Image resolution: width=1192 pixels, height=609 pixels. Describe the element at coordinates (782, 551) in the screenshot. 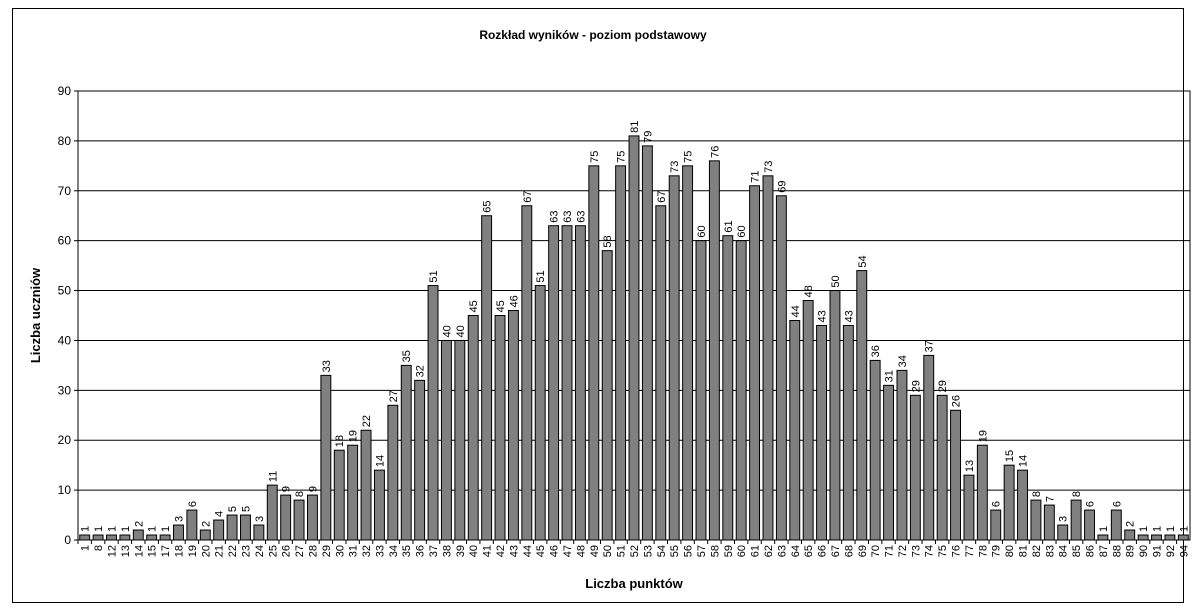

I see `x-tick-label: 63` at that location.